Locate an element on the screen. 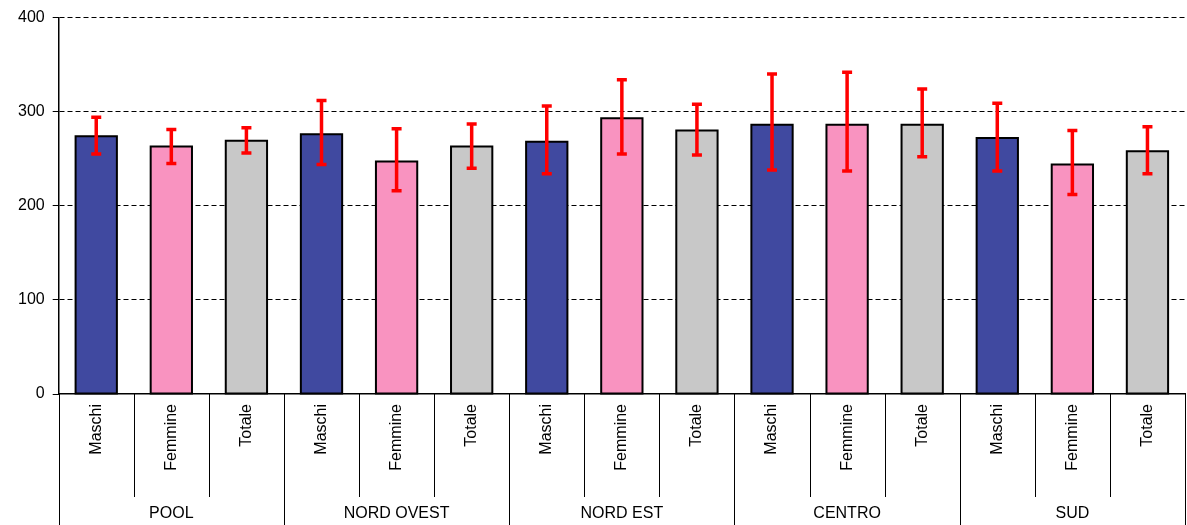 The image size is (1187, 525). y-tick-label: 300 is located at coordinates (31, 111).